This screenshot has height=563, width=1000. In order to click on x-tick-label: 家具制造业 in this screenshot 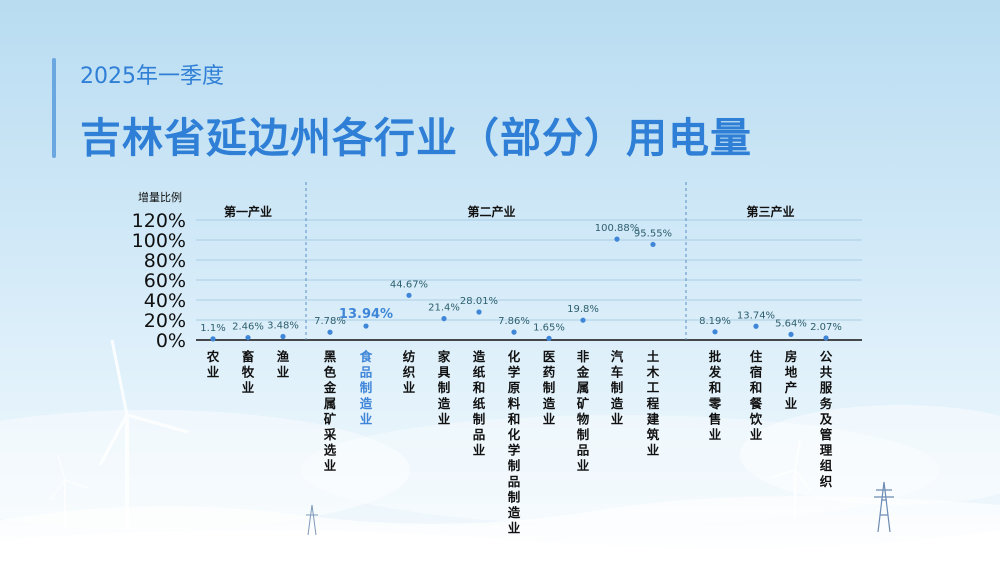, I will do `click(444, 387)`.